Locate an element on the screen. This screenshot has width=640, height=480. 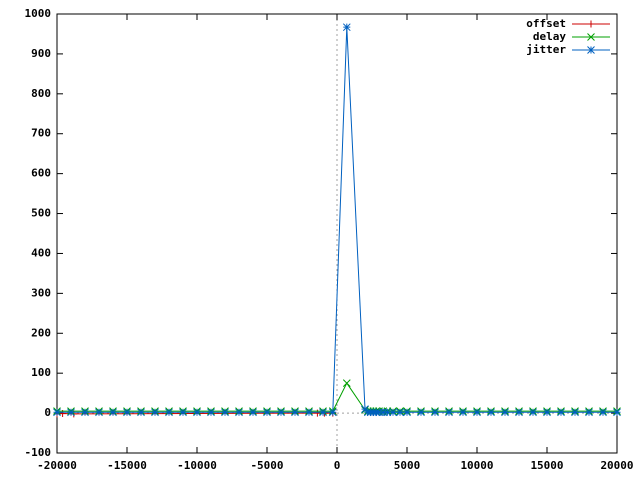
y-tick-label: 400 is located at coordinates (41, 252).